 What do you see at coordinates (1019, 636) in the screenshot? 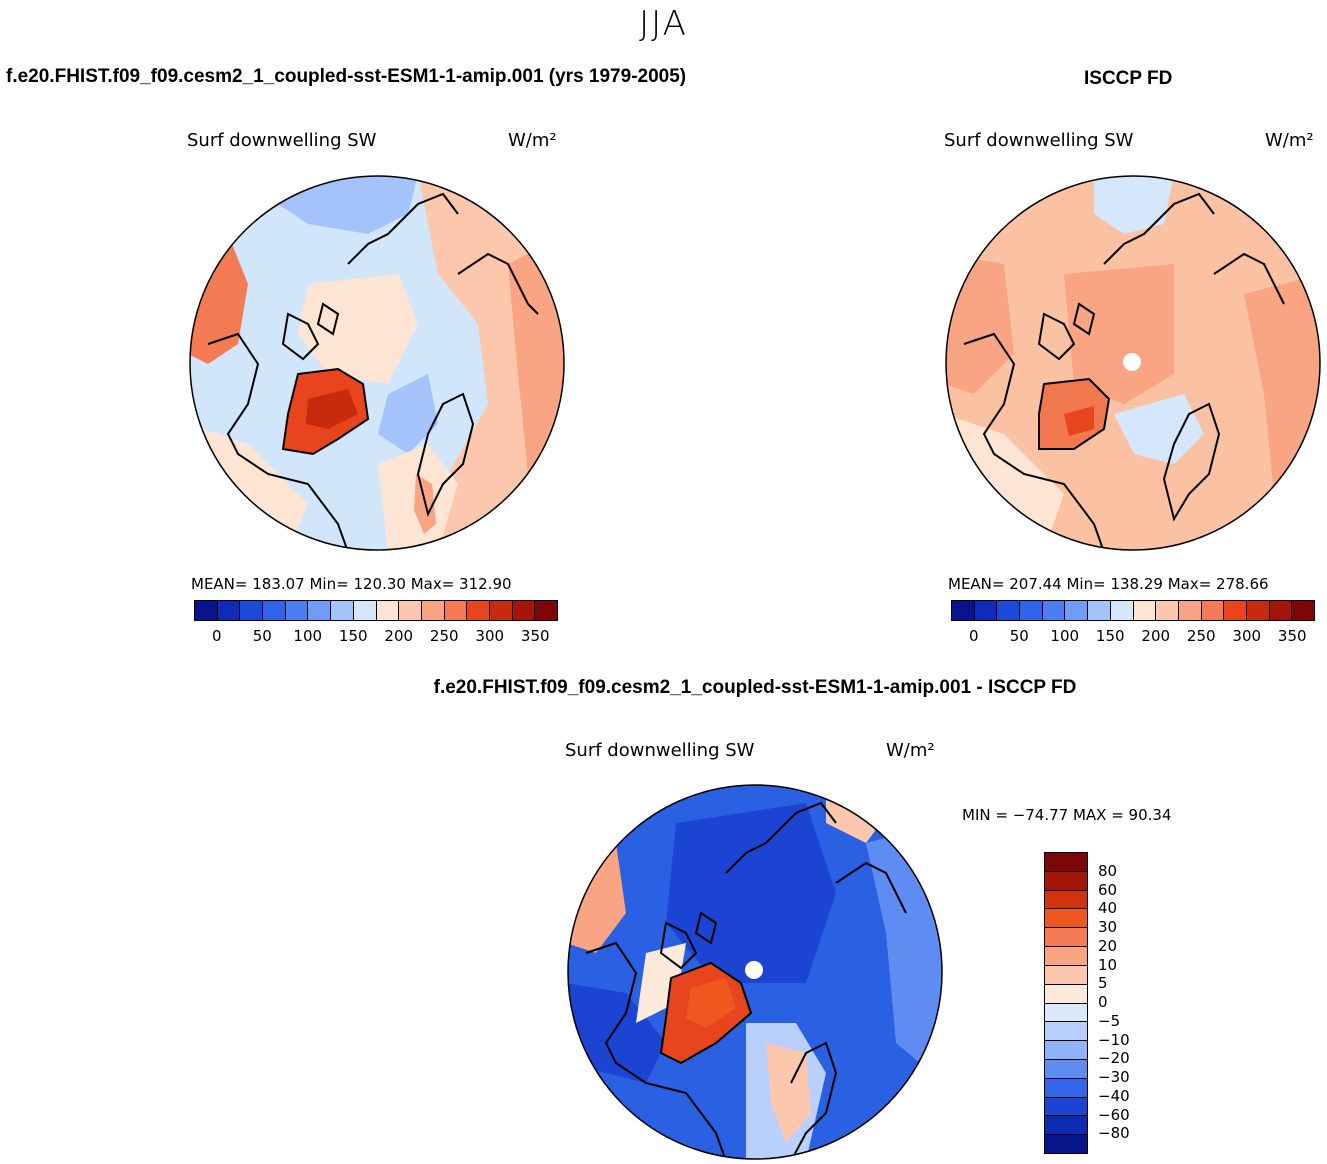
I see `obs-colorbar-tick-label: 50` at bounding box center [1019, 636].